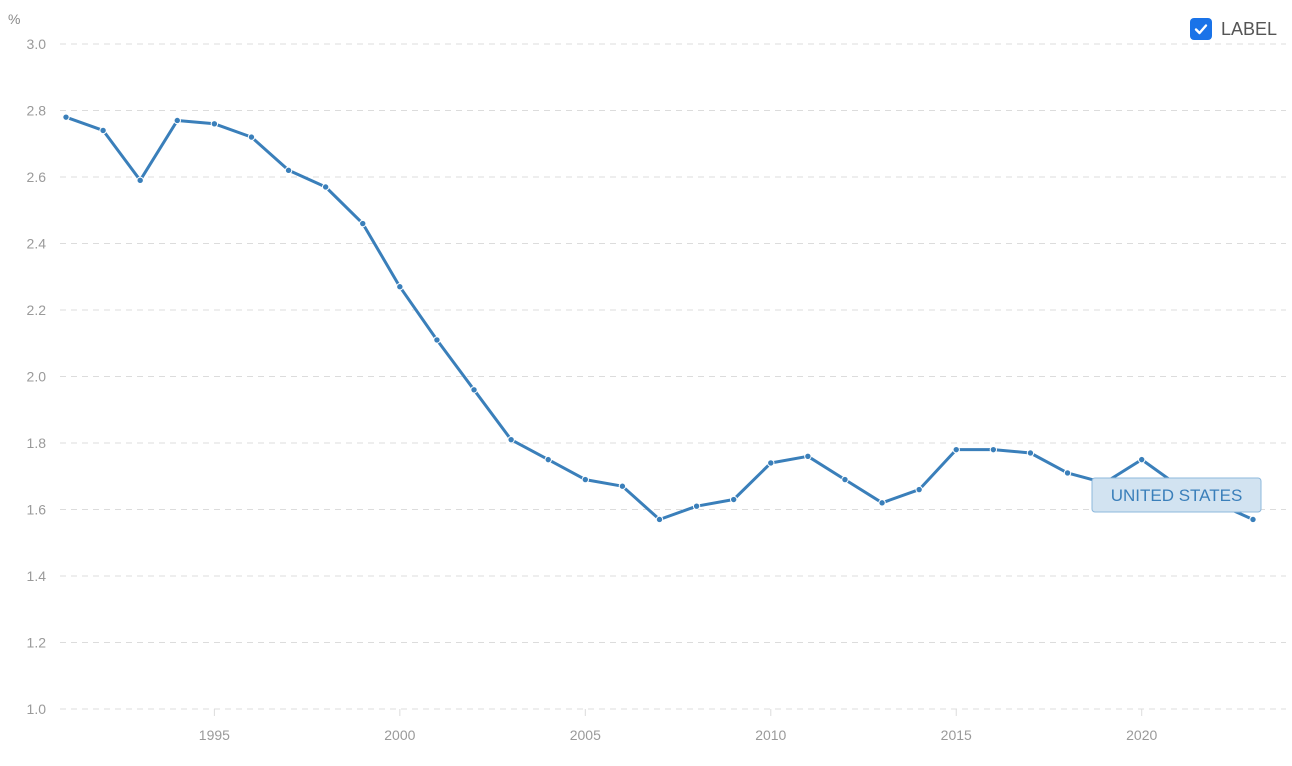 The width and height of the screenshot is (1292, 766). Describe the element at coordinates (399, 735) in the screenshot. I see `x-tick-label: 2000` at that location.